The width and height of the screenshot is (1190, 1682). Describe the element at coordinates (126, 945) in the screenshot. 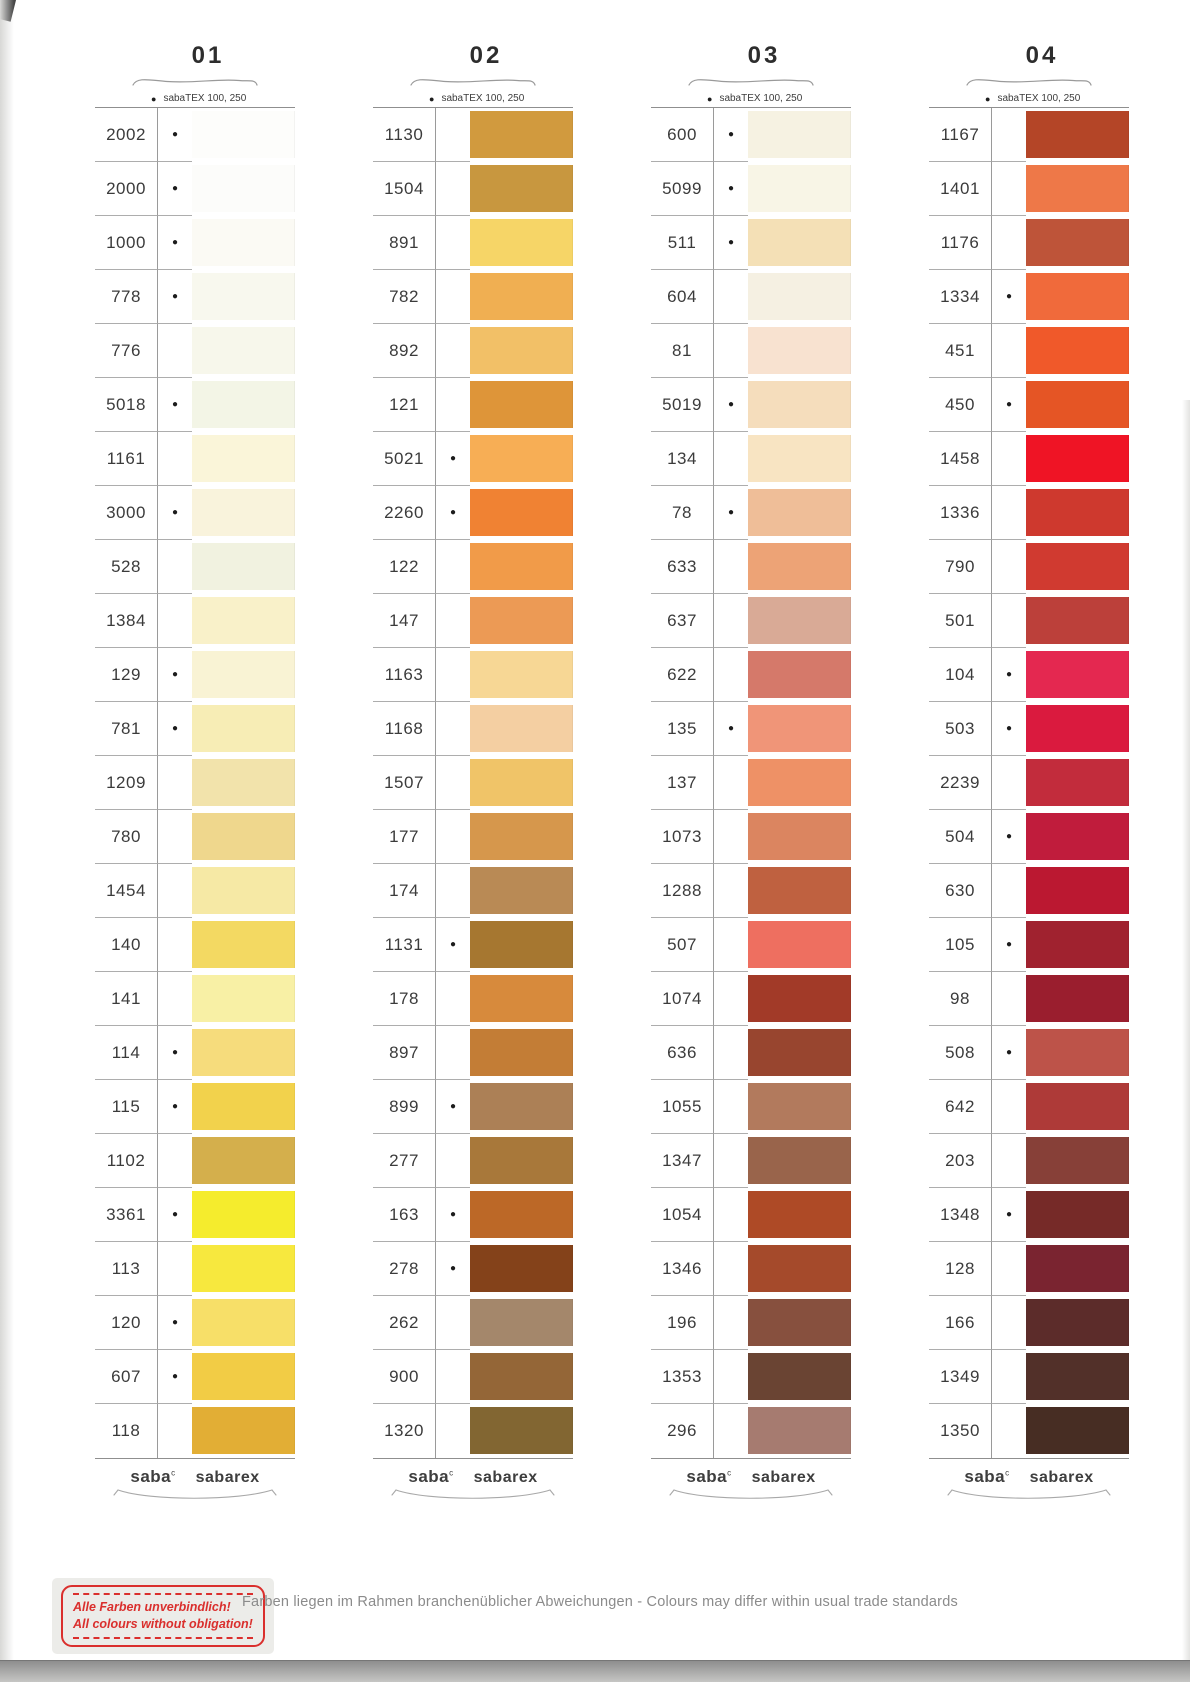

I see `color-number: 140` at that location.